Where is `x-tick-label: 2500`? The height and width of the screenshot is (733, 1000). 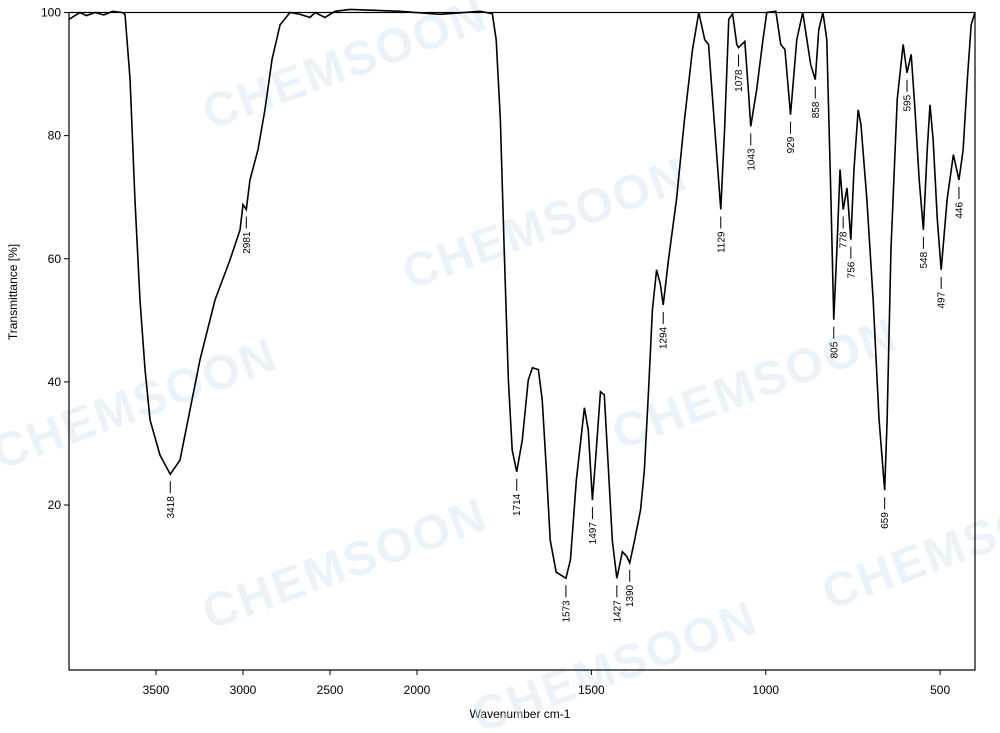 x-tick-label: 2500 is located at coordinates (330, 690).